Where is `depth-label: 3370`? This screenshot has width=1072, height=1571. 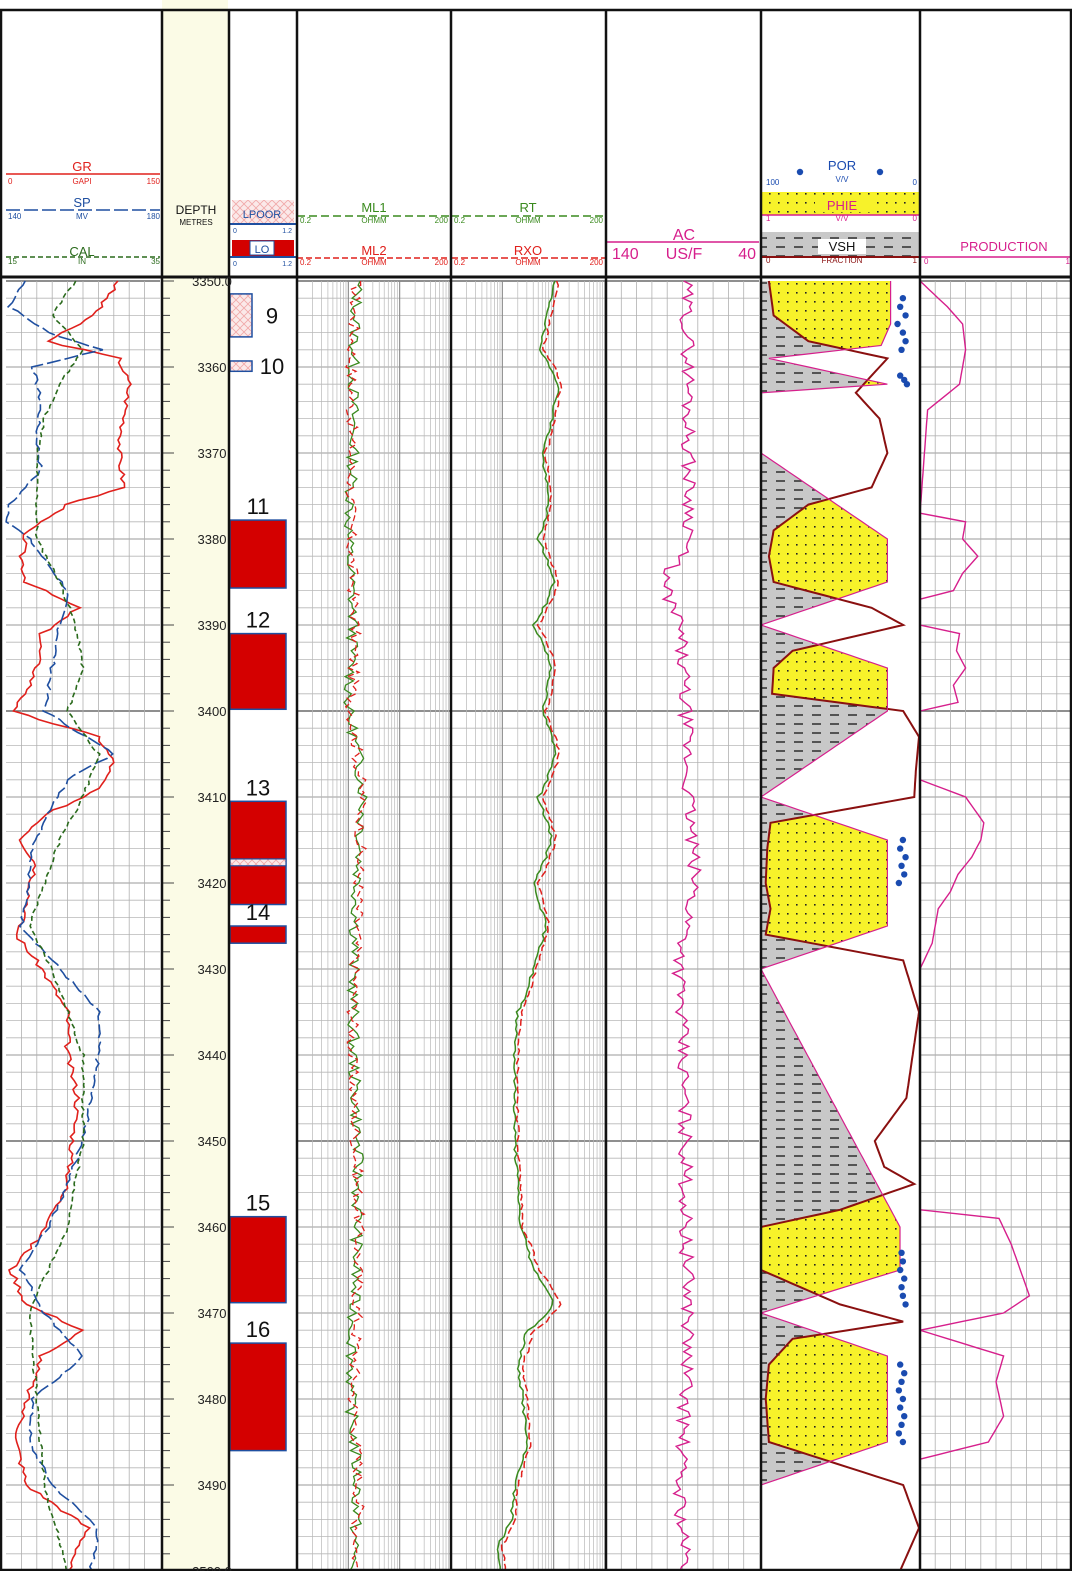
depth-label: 3370 is located at coordinates (212, 453).